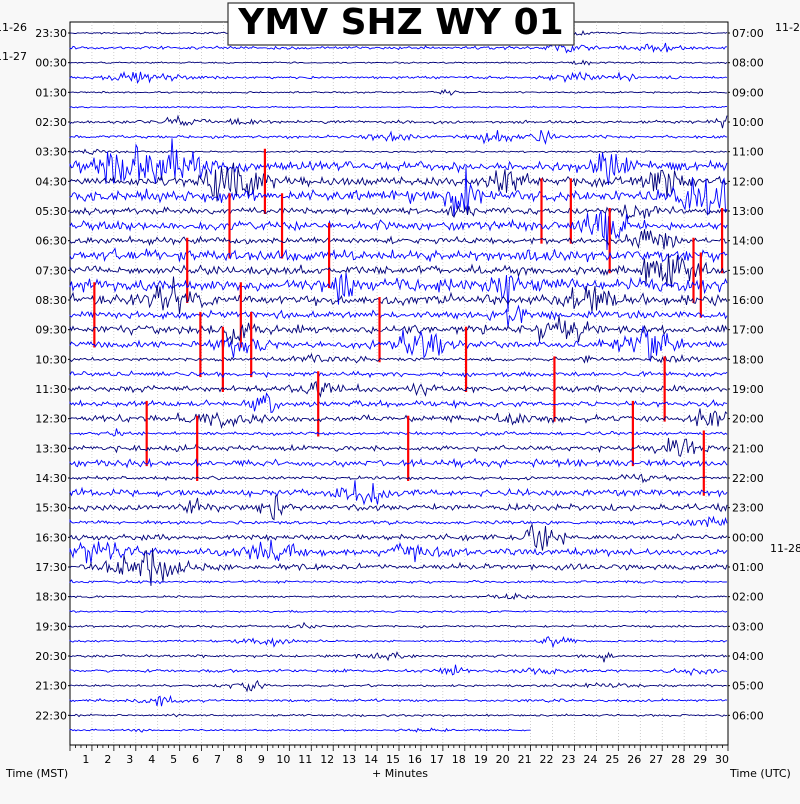 Image resolution: width=800 pixels, height=804 pixels. Describe the element at coordinates (400, 22) in the screenshot. I see `chart-title: YMV SHZ WY 01` at that location.